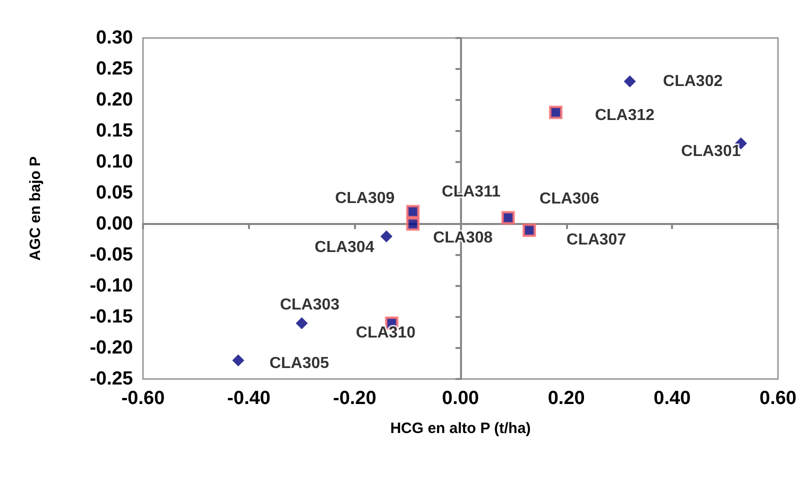  What do you see at coordinates (299, 363) in the screenshot?
I see `annotation: CLA305` at bounding box center [299, 363].